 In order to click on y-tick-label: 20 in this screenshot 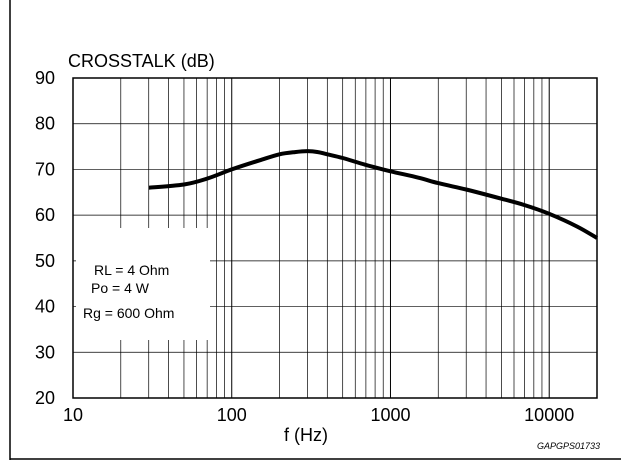, I will do `click(45, 398)`.